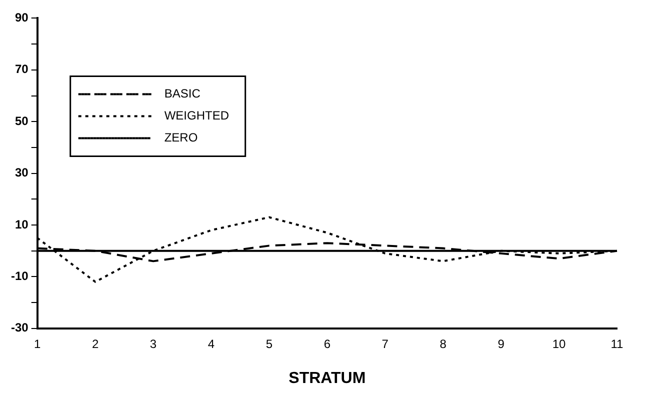  What do you see at coordinates (269, 343) in the screenshot?
I see `x-tick-label: 5` at bounding box center [269, 343].